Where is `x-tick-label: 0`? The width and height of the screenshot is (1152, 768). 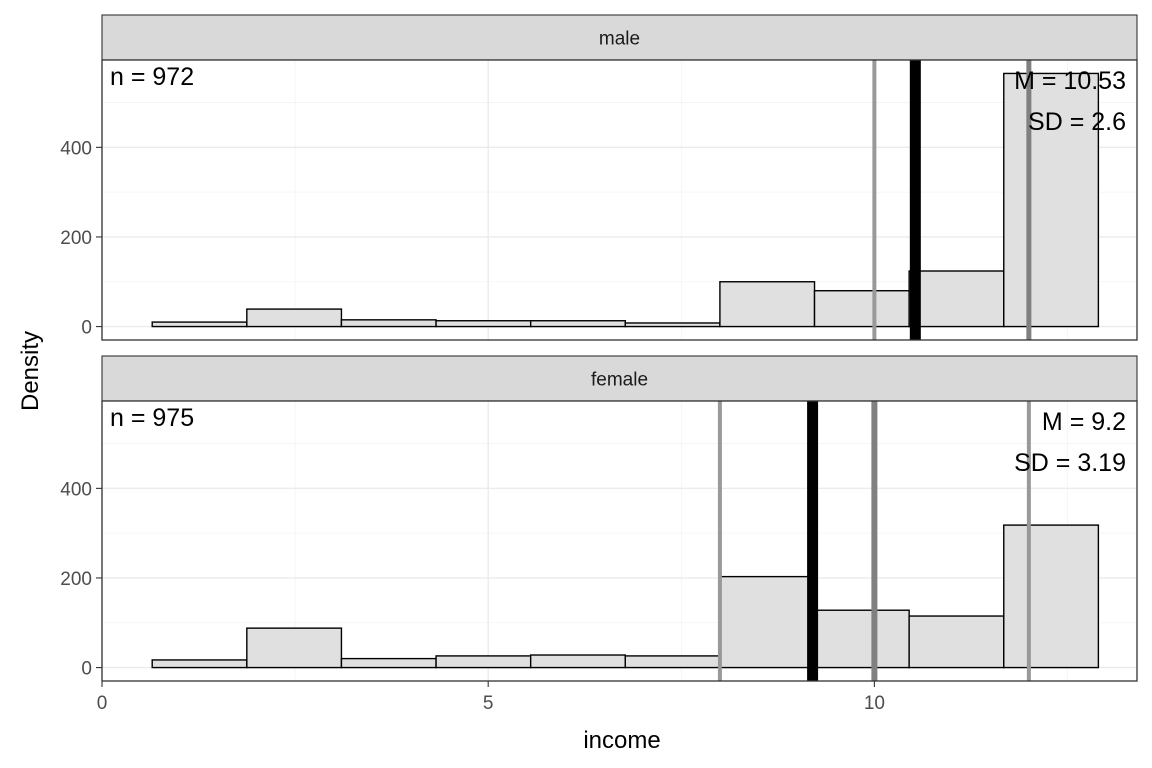
x-tick-label: 0 is located at coordinates (102, 703).